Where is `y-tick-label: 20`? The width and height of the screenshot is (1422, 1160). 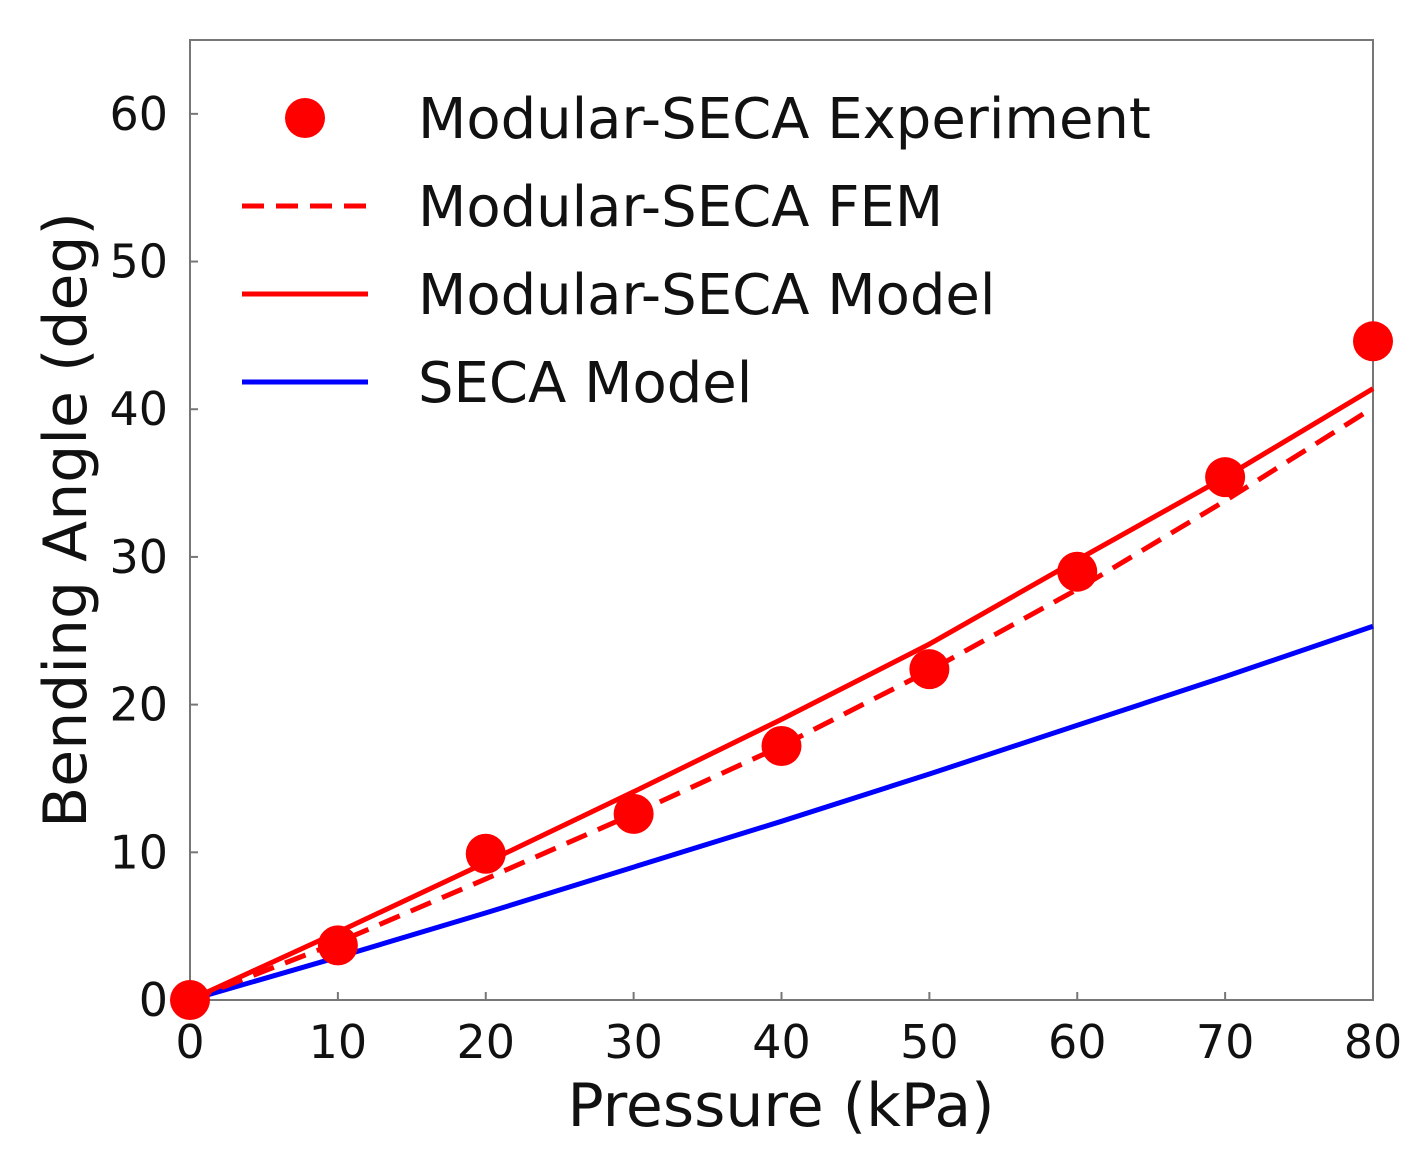
y-tick-label: 20 is located at coordinates (138, 705).